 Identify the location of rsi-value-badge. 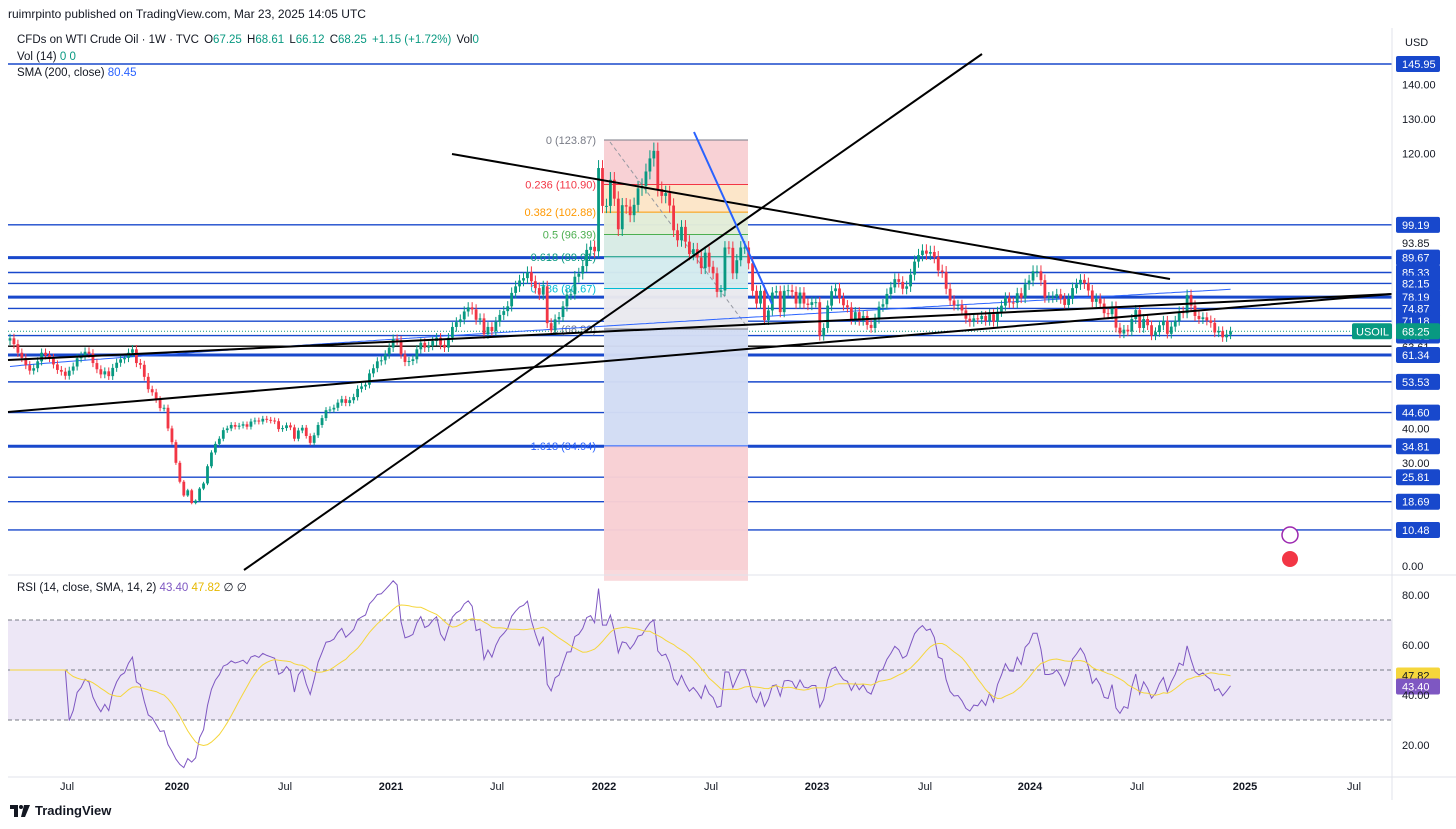
(1418, 686).